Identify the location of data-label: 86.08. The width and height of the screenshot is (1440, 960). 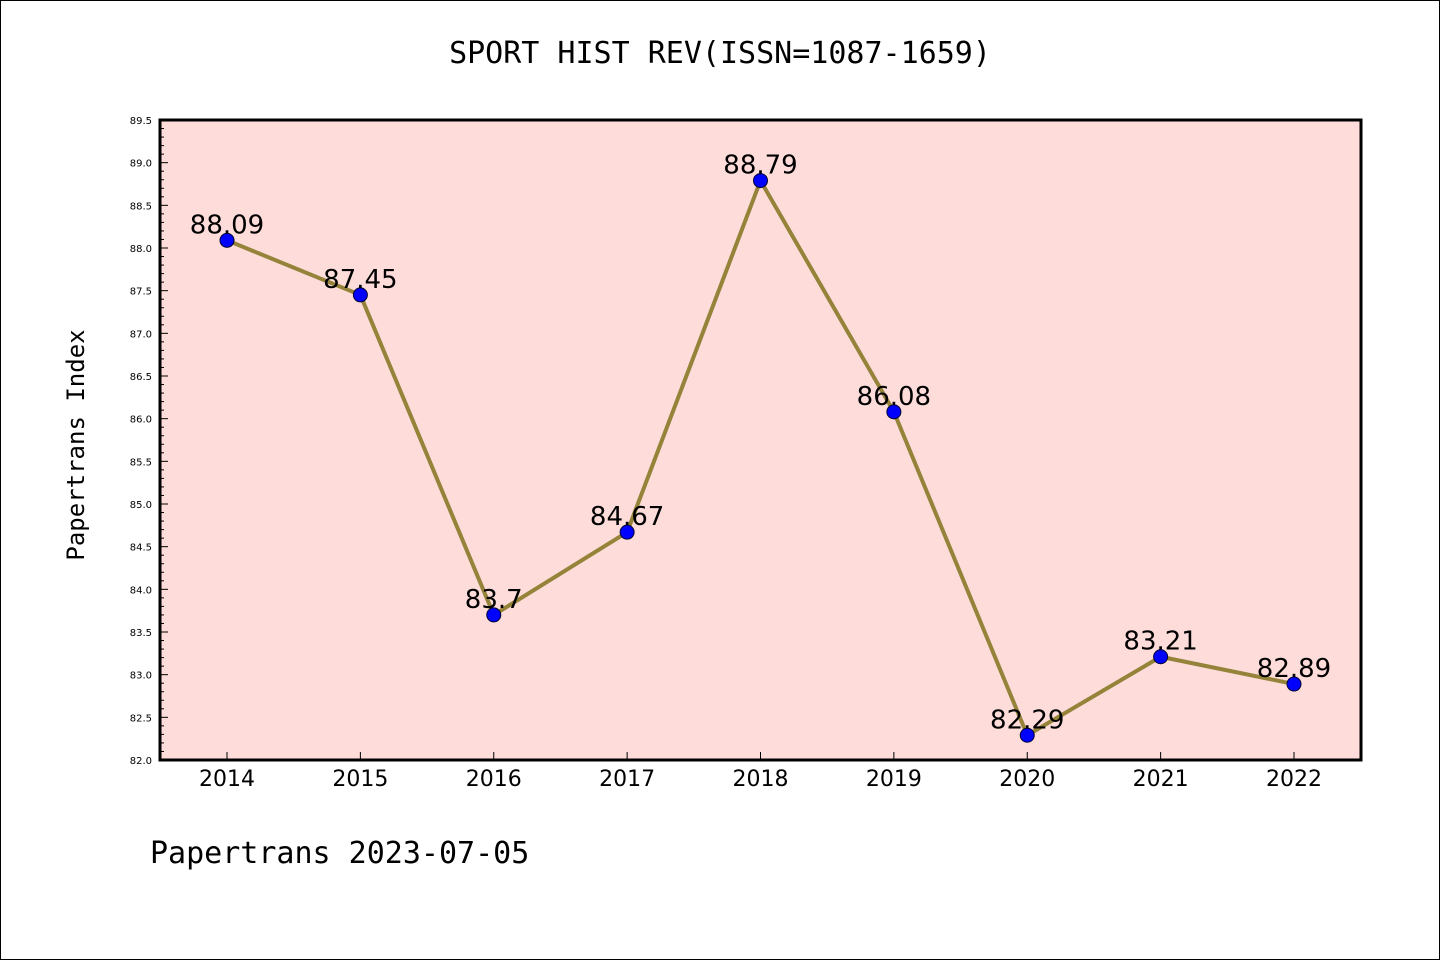
(894, 397).